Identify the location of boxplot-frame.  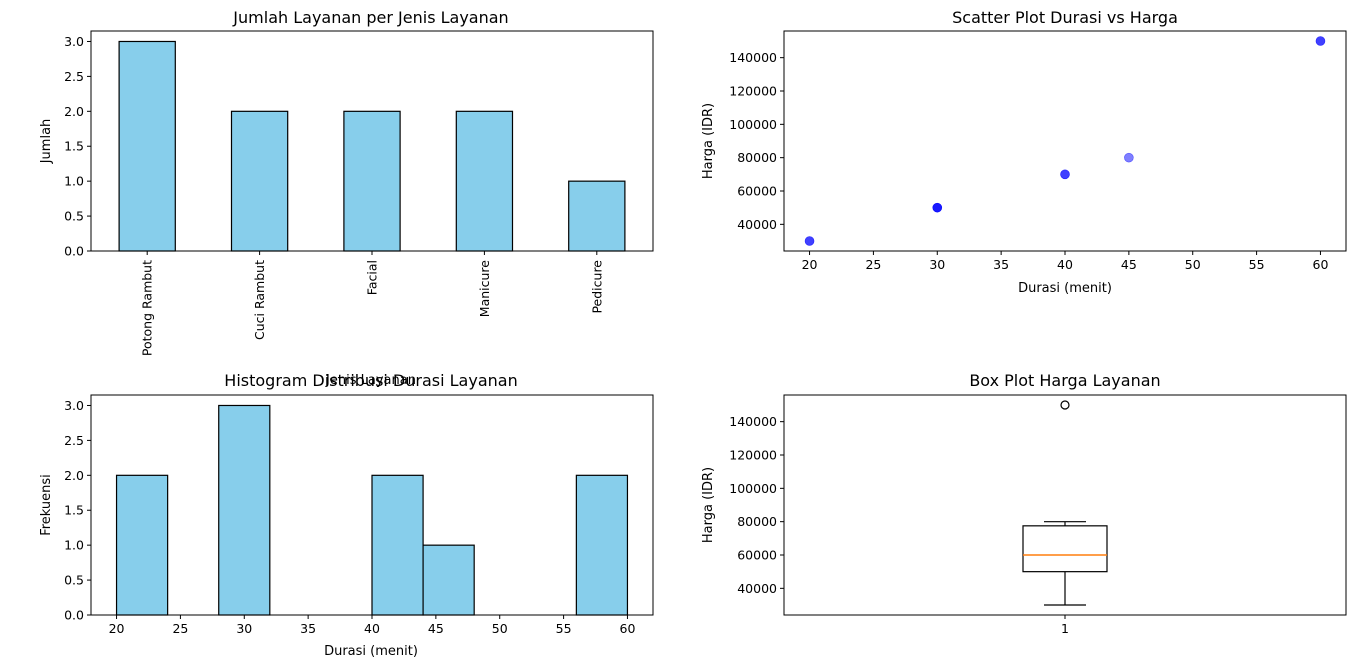
(1065, 505).